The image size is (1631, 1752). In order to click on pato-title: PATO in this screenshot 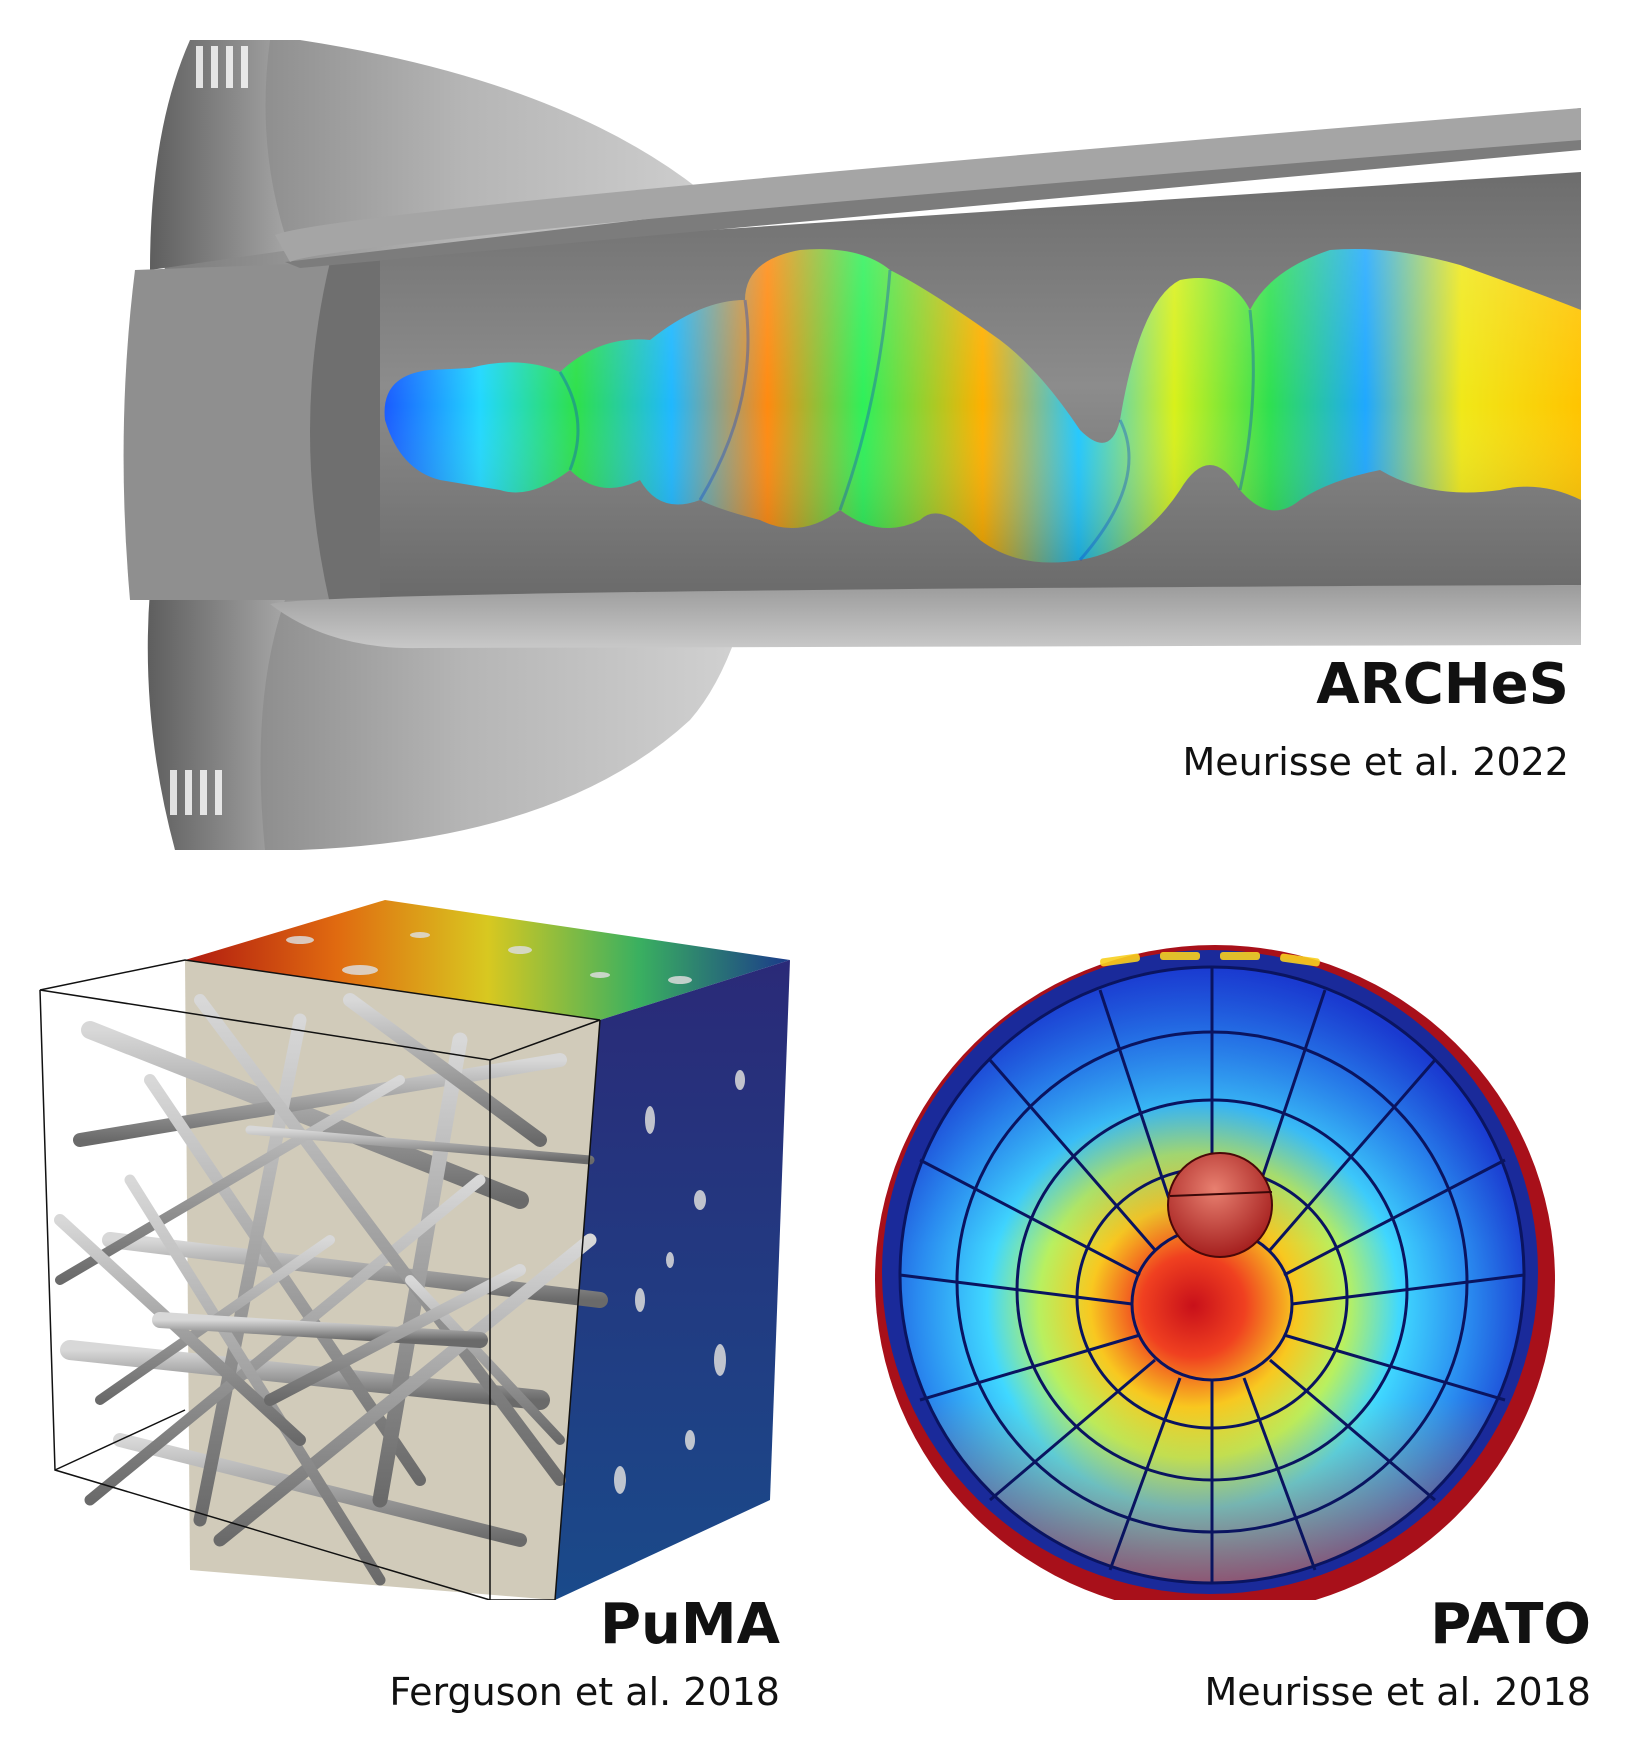, I will do `click(1510, 1624)`.